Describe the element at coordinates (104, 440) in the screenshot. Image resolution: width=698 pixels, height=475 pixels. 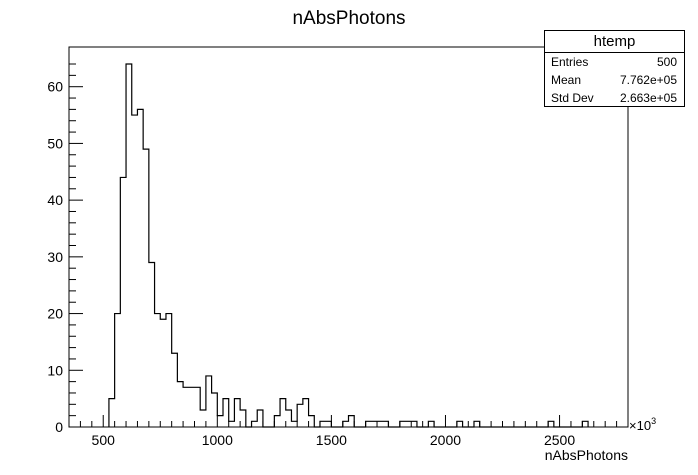
I see `x-tick-label: 500` at that location.